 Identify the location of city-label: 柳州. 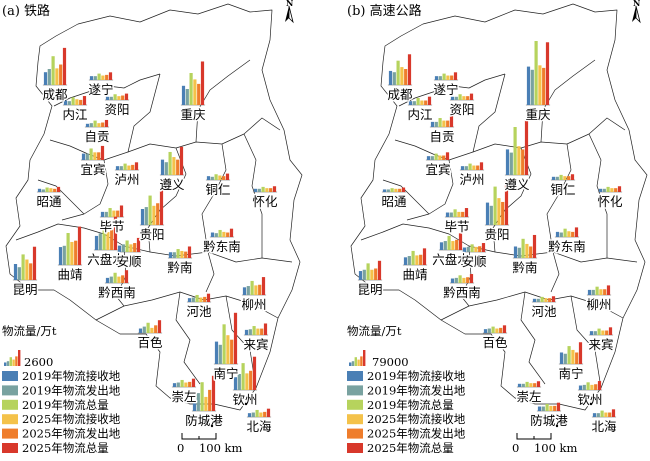
(253, 304).